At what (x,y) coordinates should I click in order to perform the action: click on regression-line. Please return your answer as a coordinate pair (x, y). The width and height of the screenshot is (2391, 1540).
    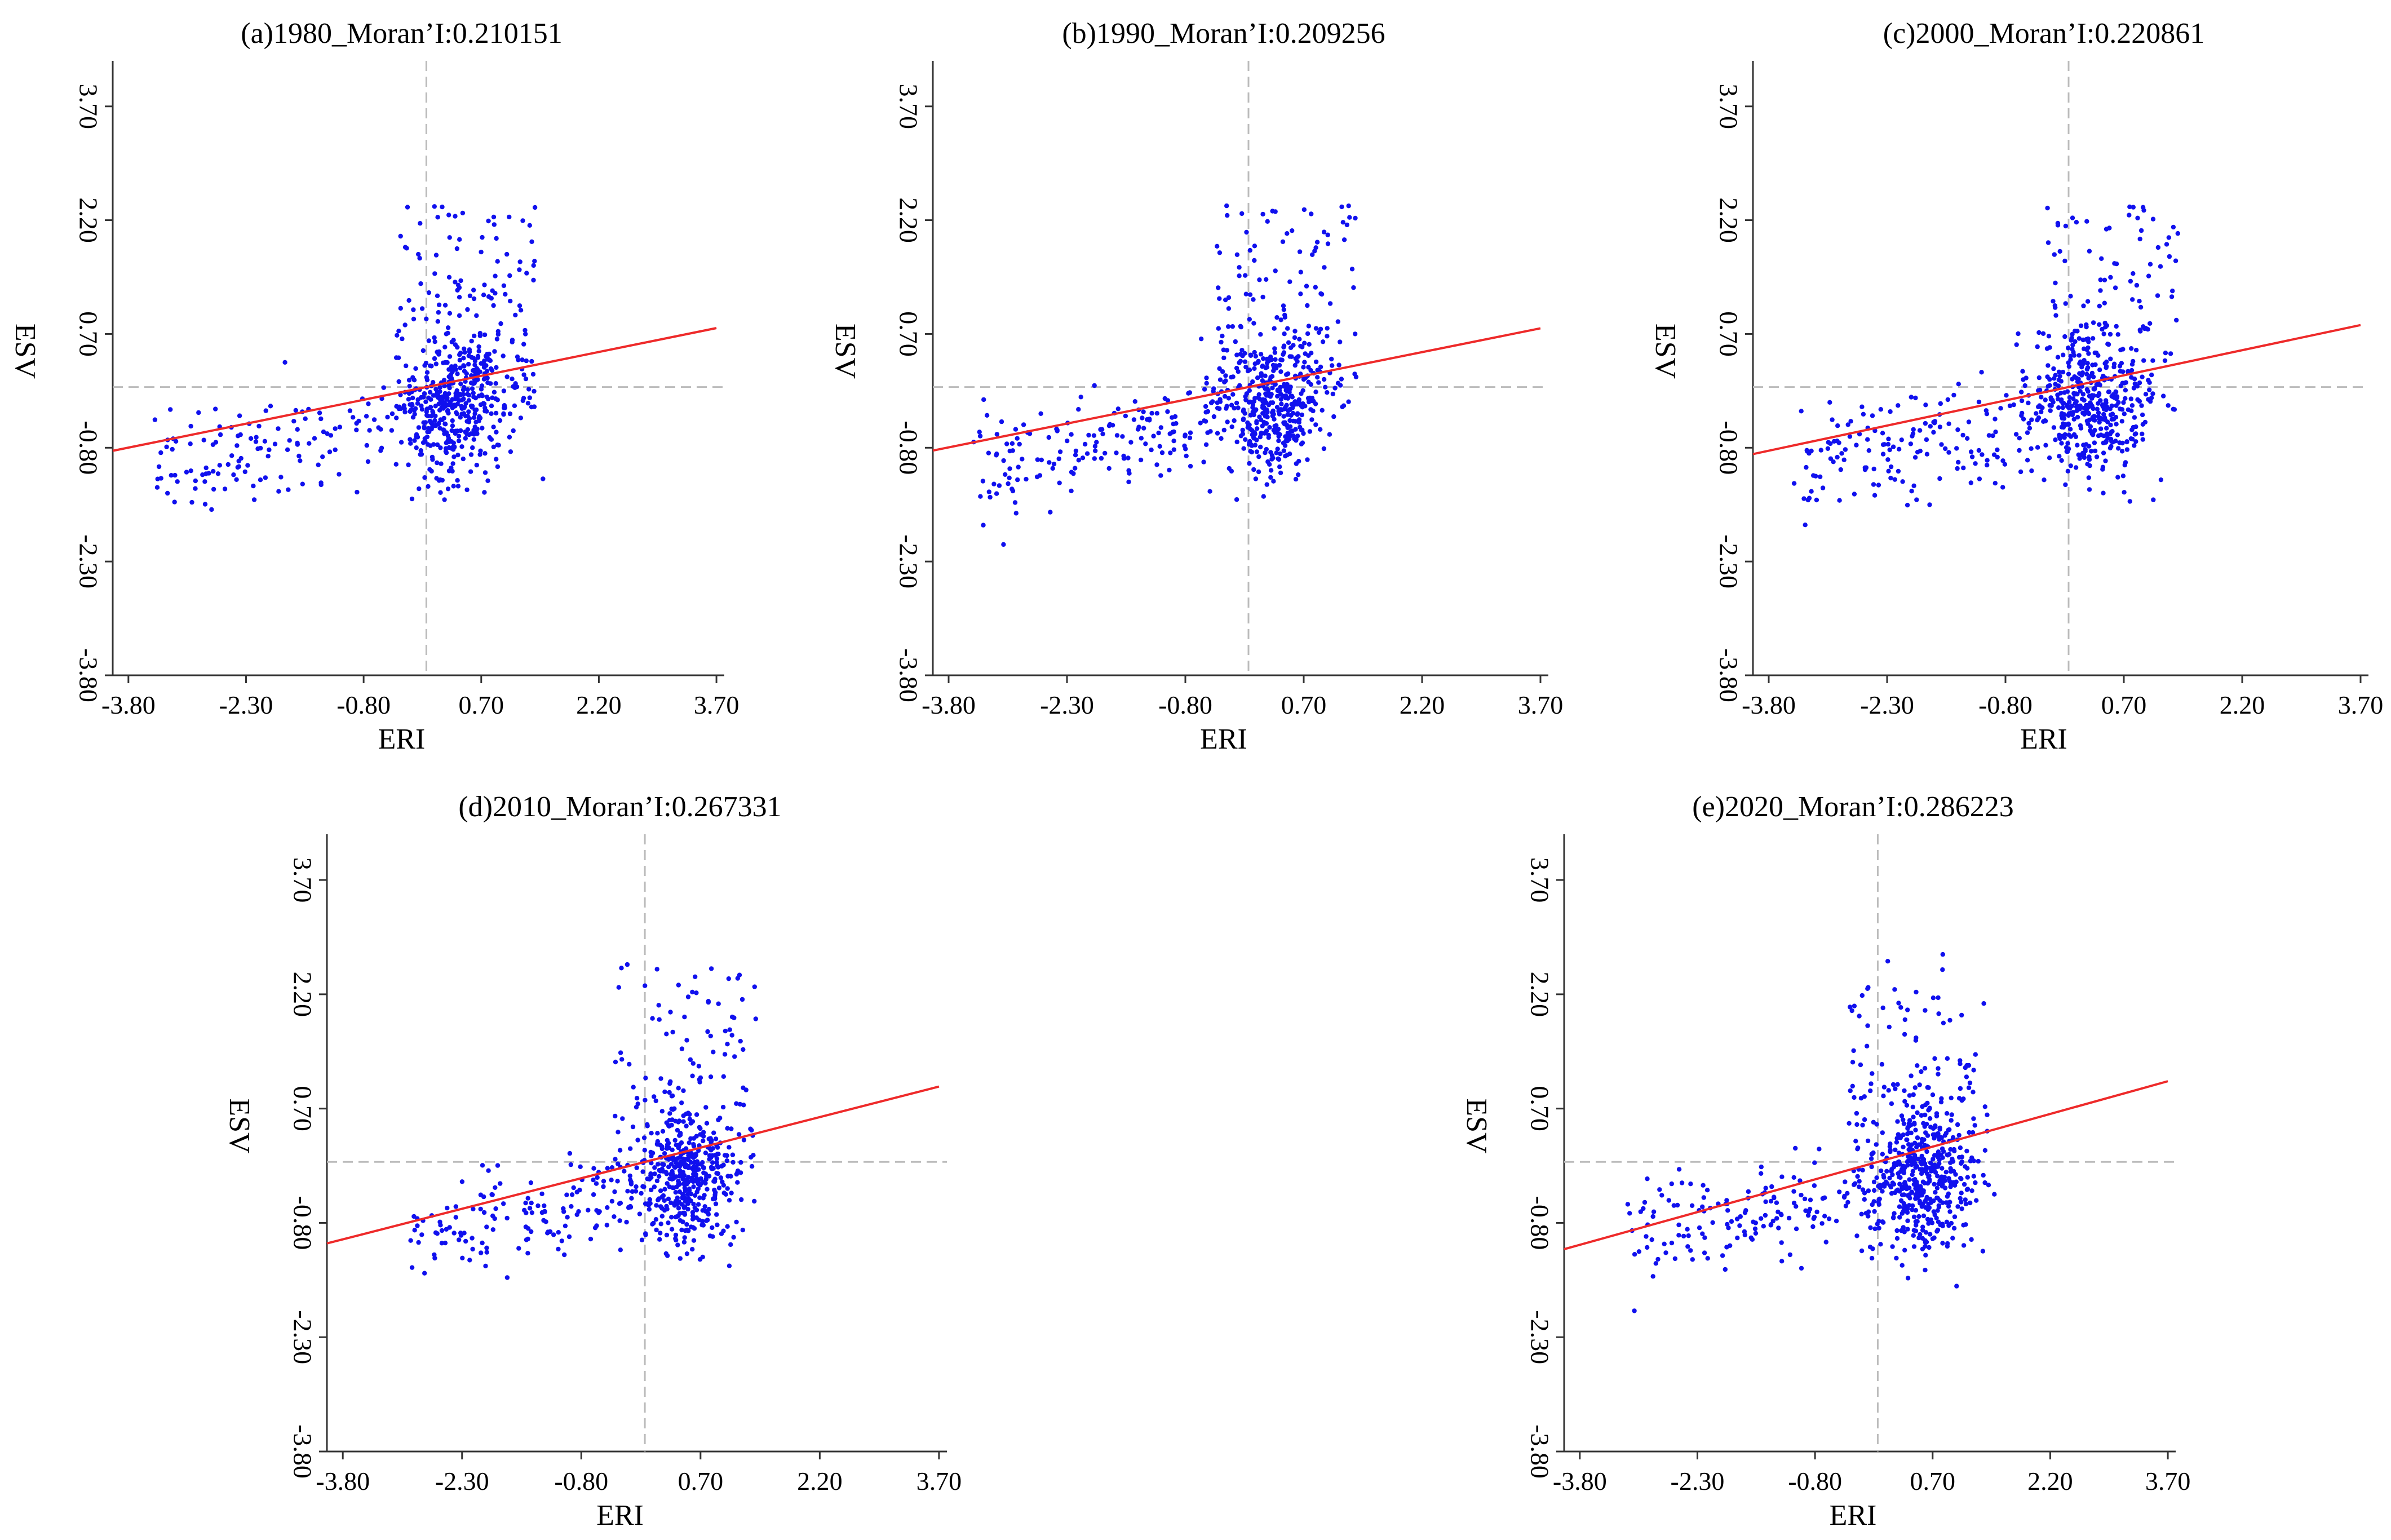
    Looking at the image, I should click on (414, 389).